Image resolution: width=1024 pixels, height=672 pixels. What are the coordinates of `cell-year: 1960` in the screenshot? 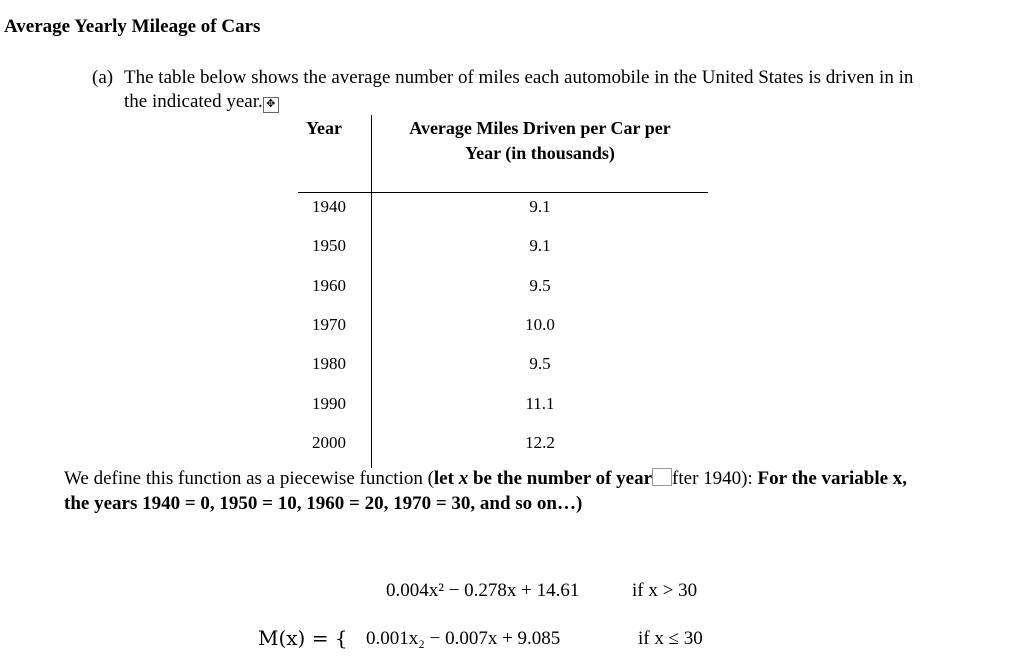 It's located at (329, 285).